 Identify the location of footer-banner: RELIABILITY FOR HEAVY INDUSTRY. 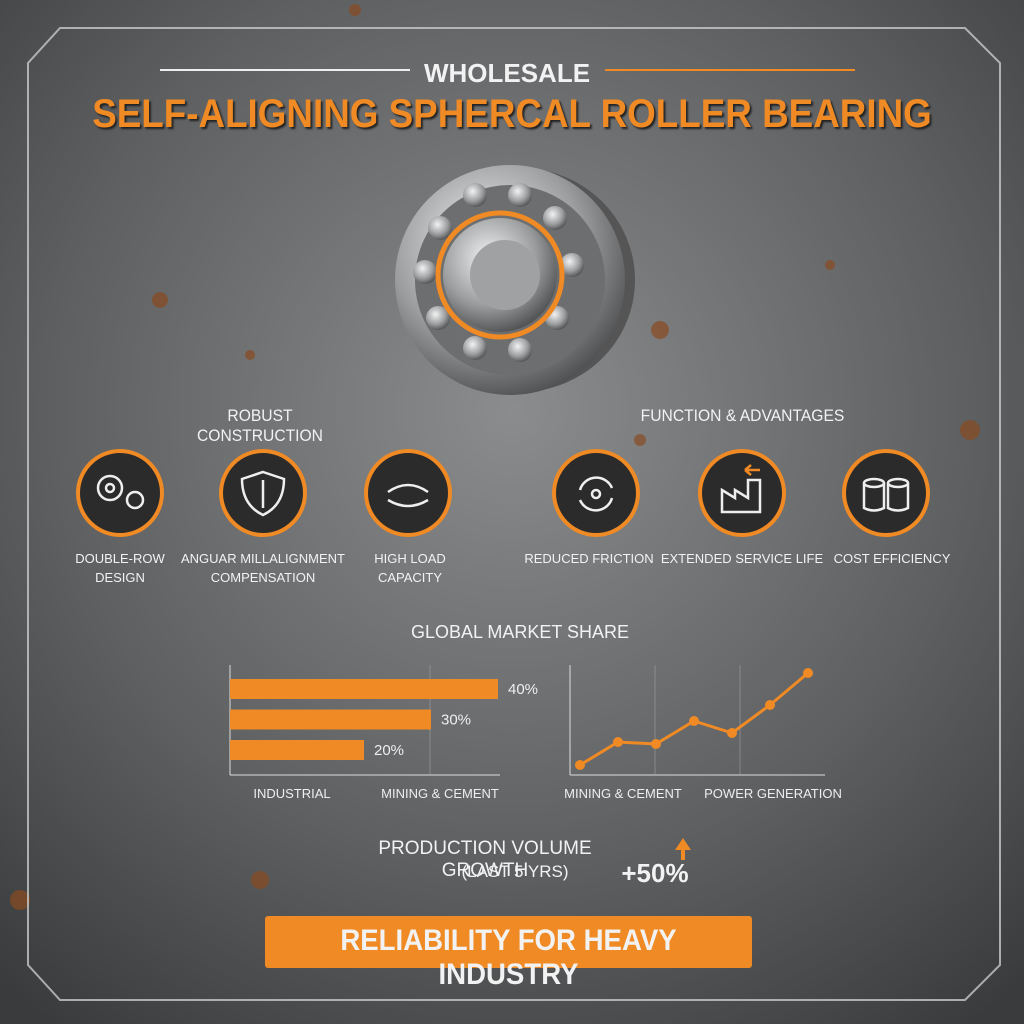
(508, 957).